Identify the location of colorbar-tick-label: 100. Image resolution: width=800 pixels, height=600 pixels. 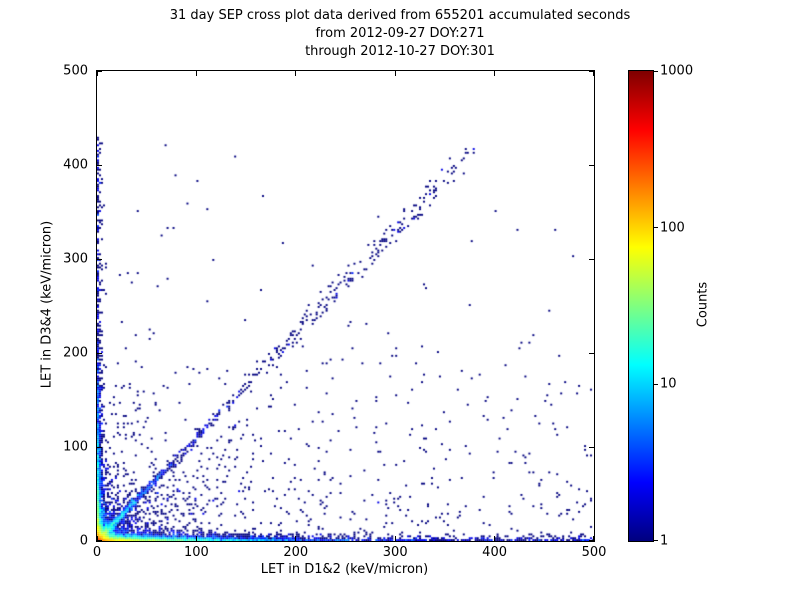
(672, 228).